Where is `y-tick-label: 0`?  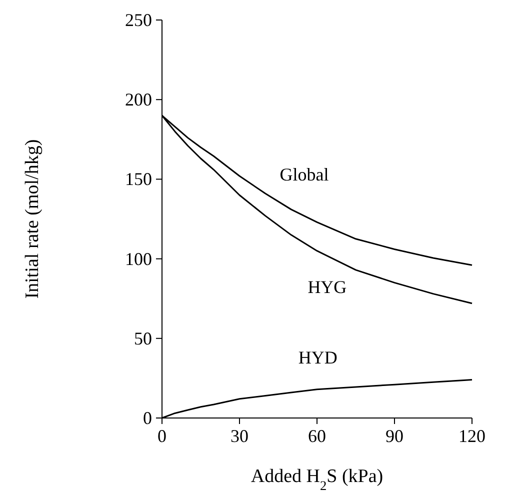 y-tick-label: 0 is located at coordinates (147, 418).